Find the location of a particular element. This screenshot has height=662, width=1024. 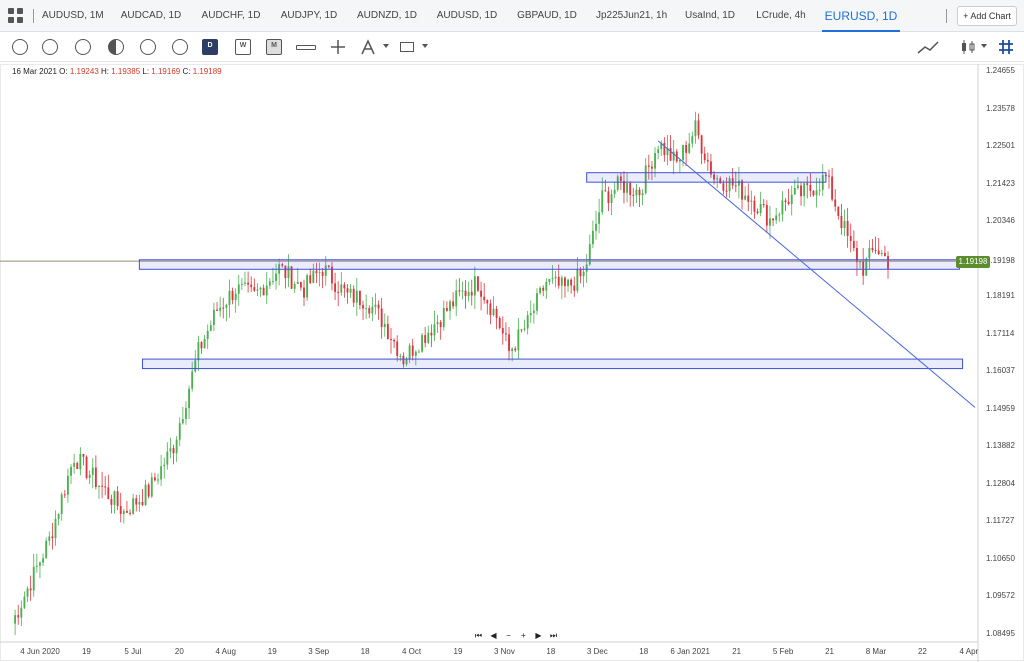

half-circle-icon is located at coordinates (116, 47).